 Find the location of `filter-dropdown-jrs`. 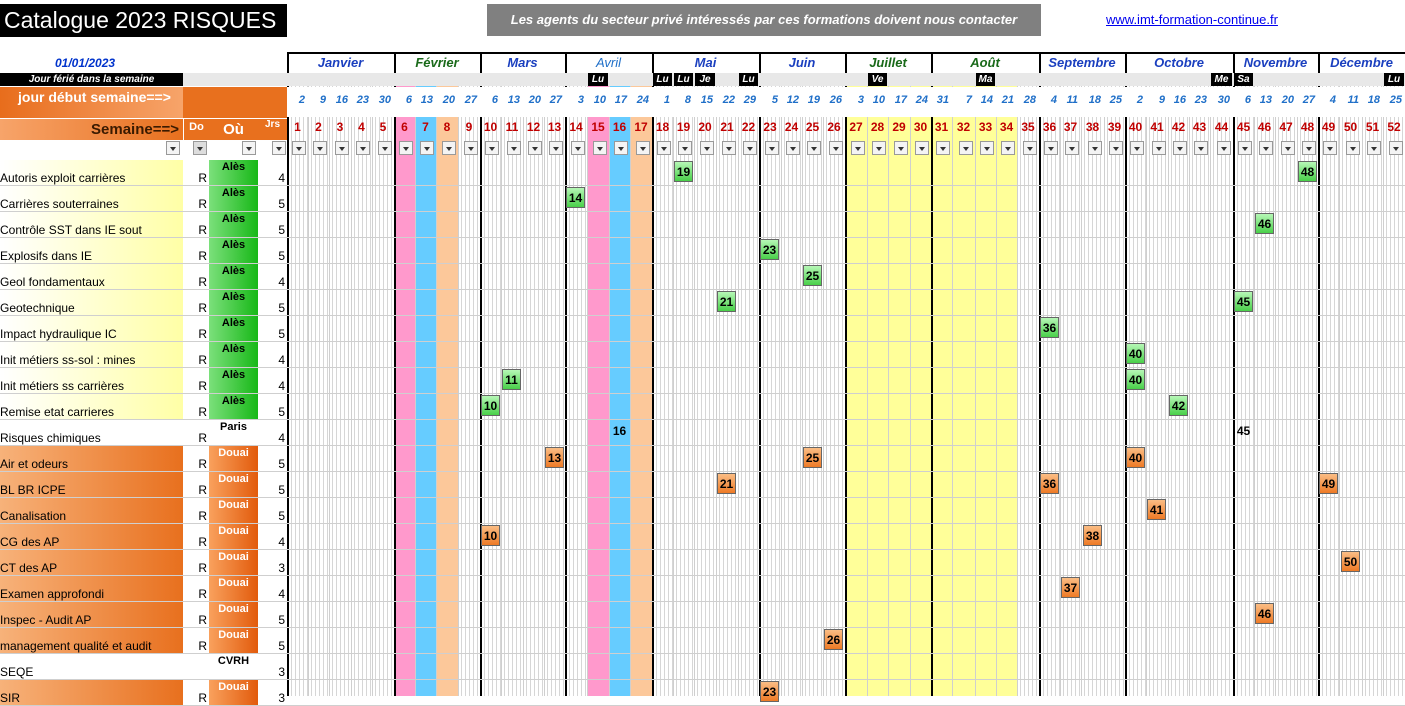

filter-dropdown-jrs is located at coordinates (279, 148).